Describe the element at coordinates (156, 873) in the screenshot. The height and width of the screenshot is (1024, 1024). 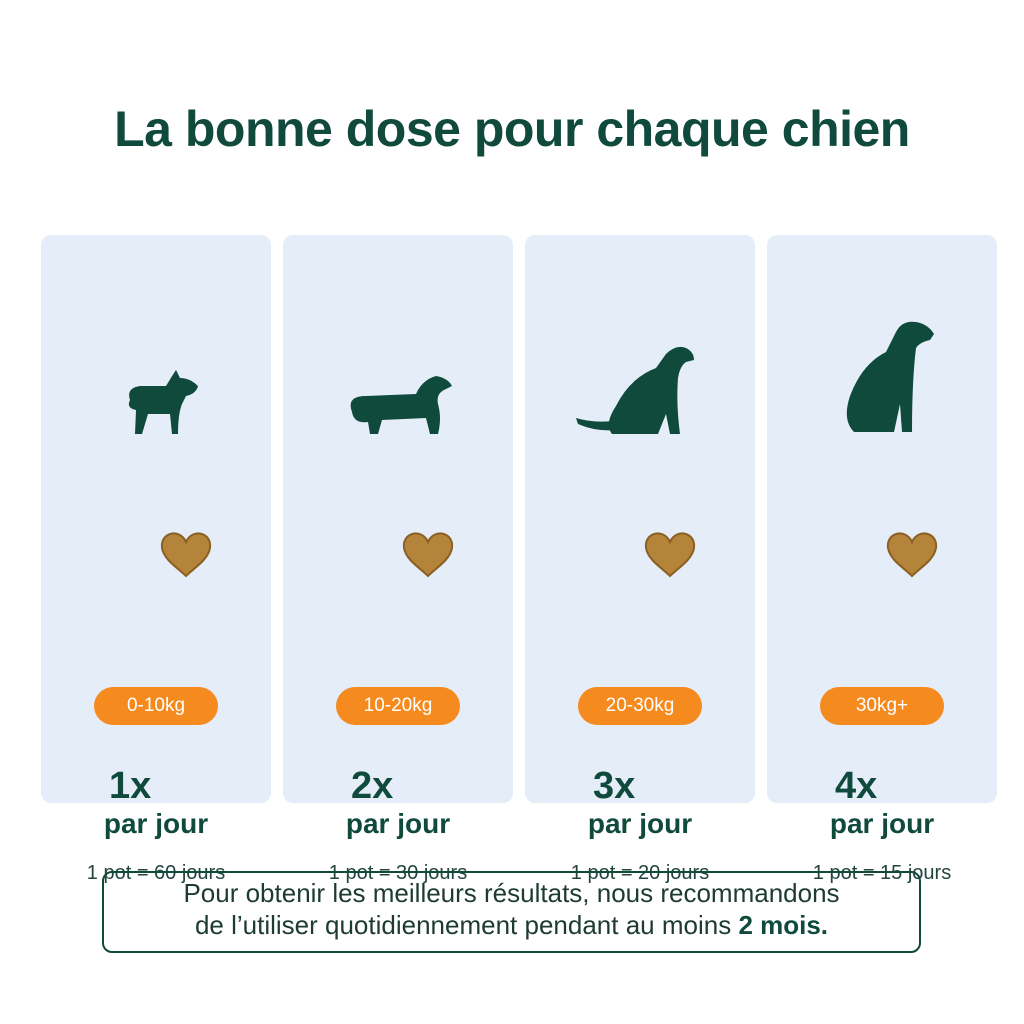
I see `duration: 1 pot = 60 jours` at that location.